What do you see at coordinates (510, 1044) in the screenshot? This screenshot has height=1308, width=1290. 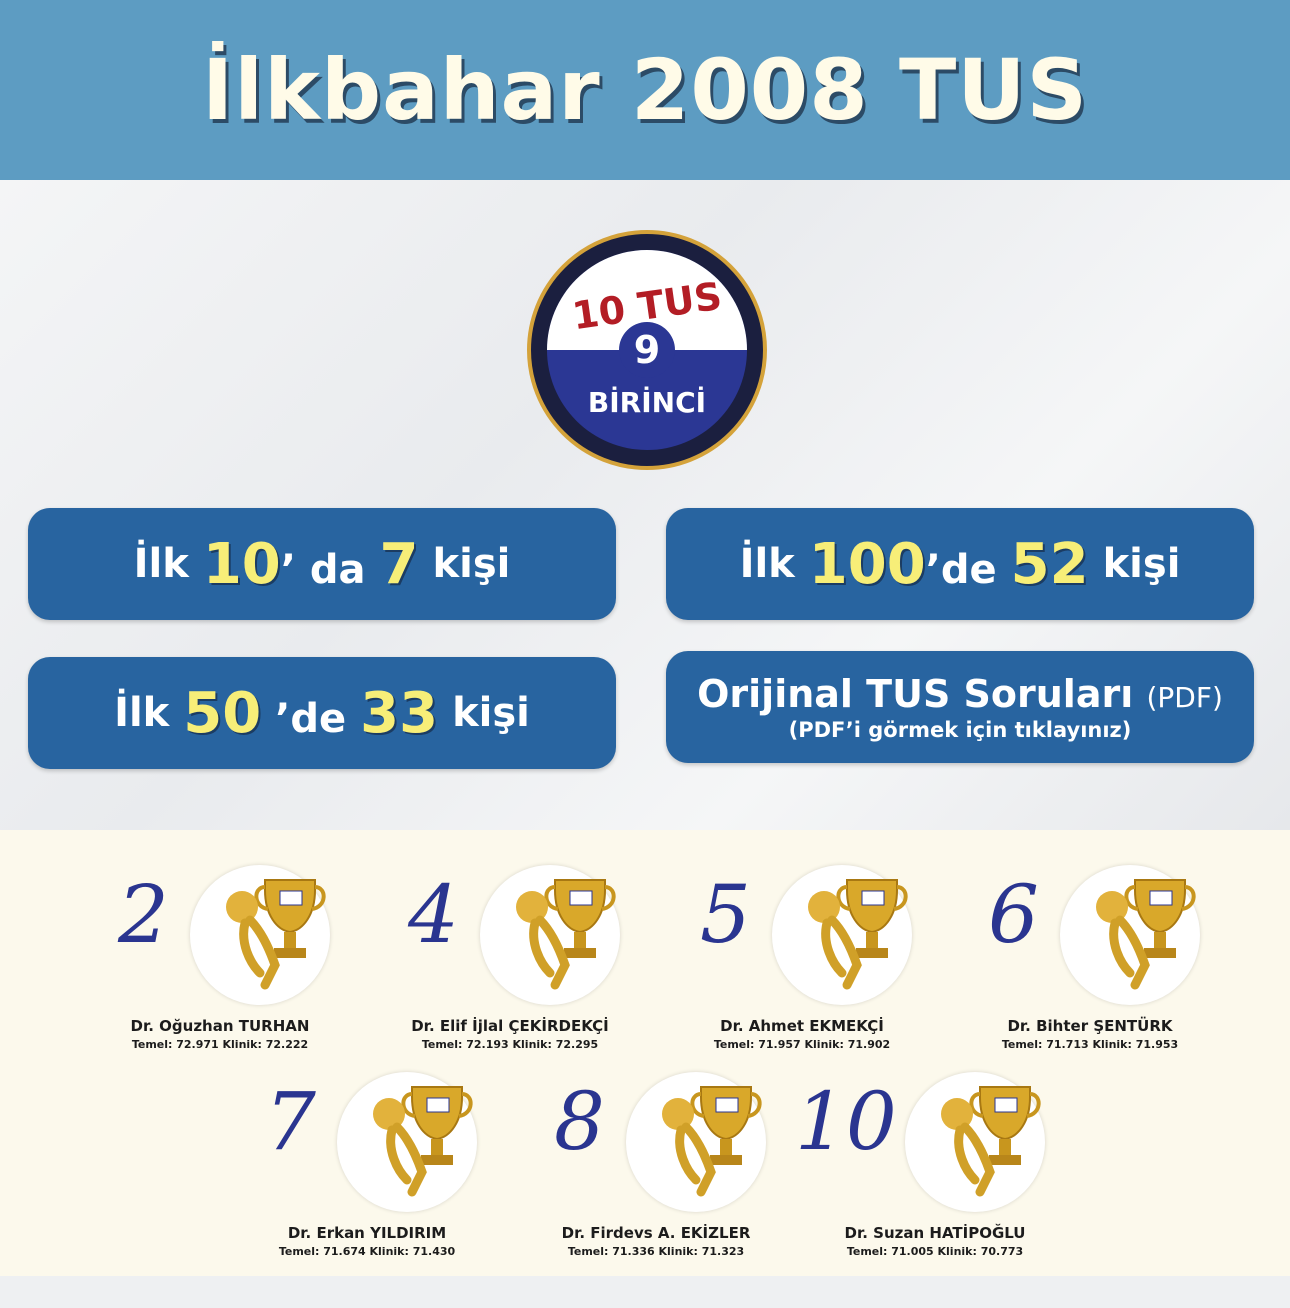 I see `winner-scores: Temel: 72.193 Klinik: 72.295` at bounding box center [510, 1044].